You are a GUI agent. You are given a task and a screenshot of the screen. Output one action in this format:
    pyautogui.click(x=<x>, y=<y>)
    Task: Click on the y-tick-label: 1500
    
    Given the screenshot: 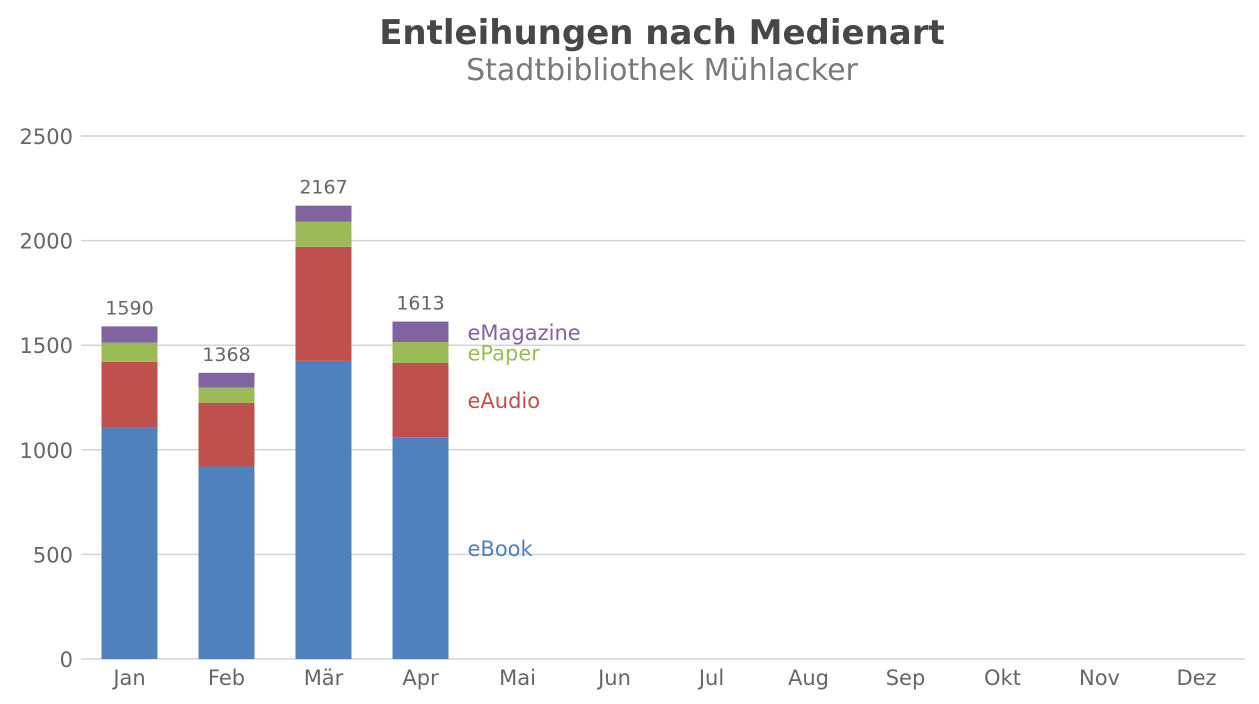 What is the action you would take?
    pyautogui.click(x=46, y=346)
    